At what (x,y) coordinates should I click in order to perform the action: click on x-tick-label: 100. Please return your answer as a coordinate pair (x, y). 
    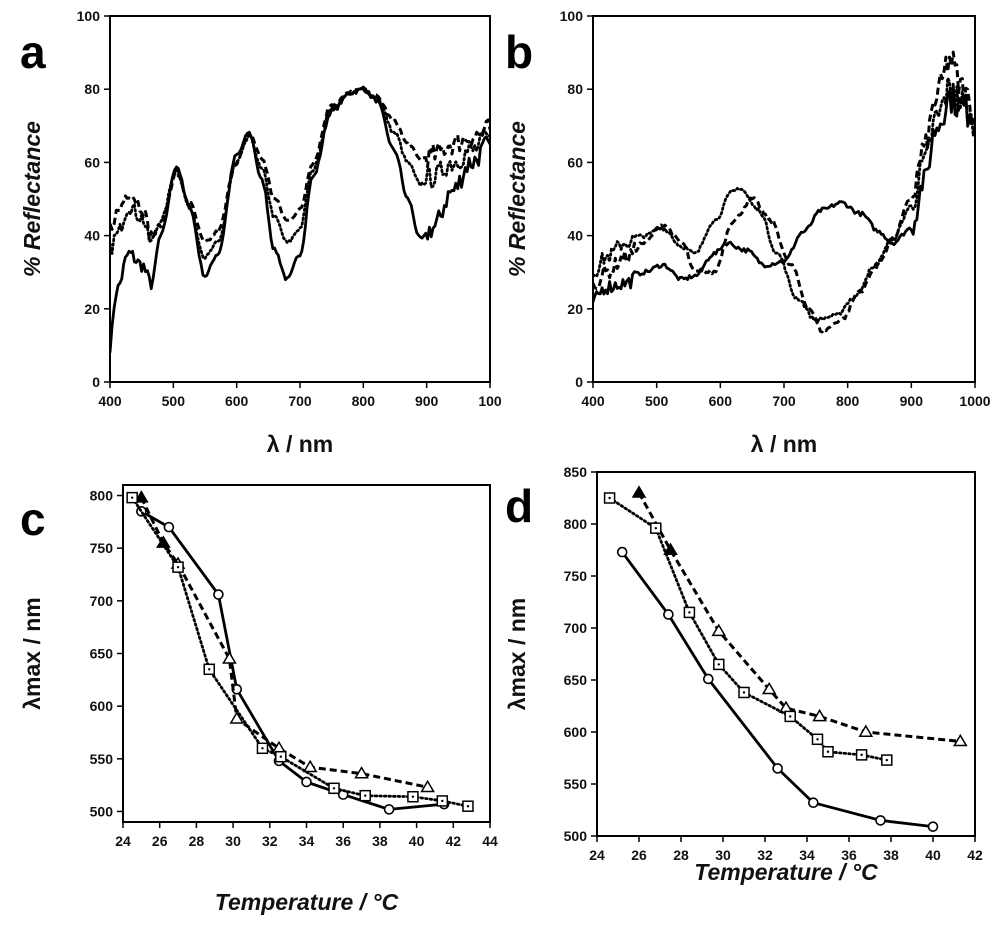
    Looking at the image, I should click on (490, 401).